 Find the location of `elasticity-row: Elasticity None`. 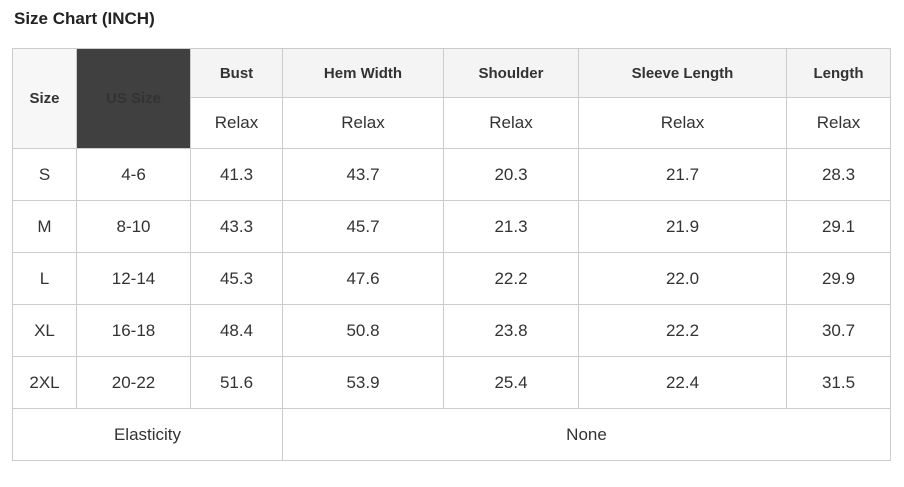

elasticity-row: Elasticity None is located at coordinates (451, 434).